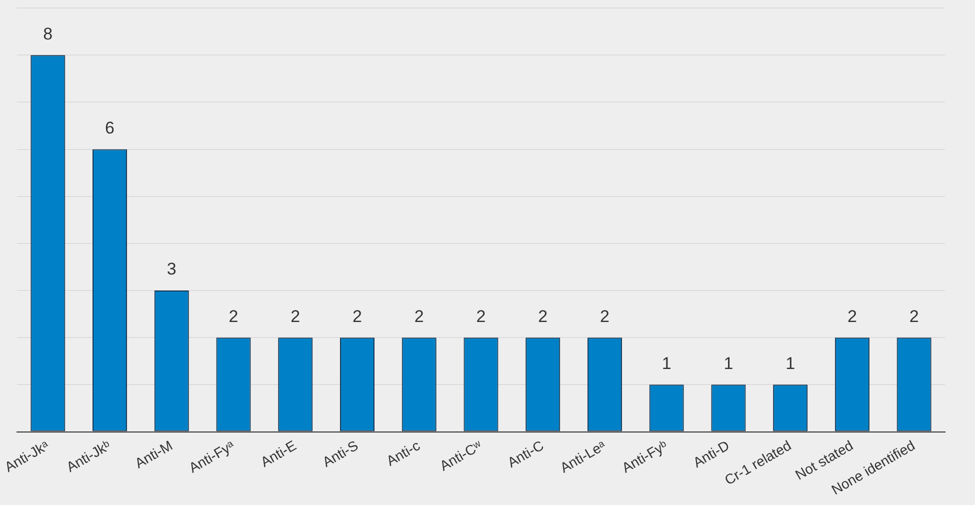 The width and height of the screenshot is (975, 505). I want to click on data-label: 6, so click(109, 128).